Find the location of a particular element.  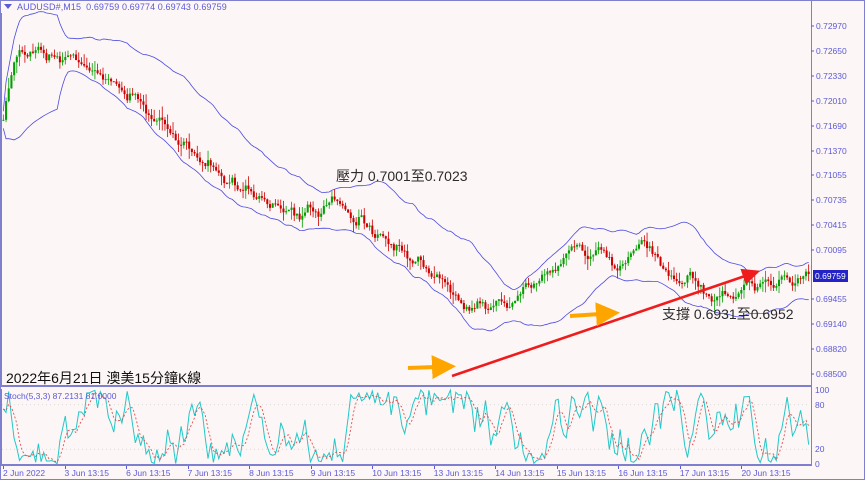

stochastic-label: Stoch(5,3,3) 87.2131 81.0000 is located at coordinates (60, 396).